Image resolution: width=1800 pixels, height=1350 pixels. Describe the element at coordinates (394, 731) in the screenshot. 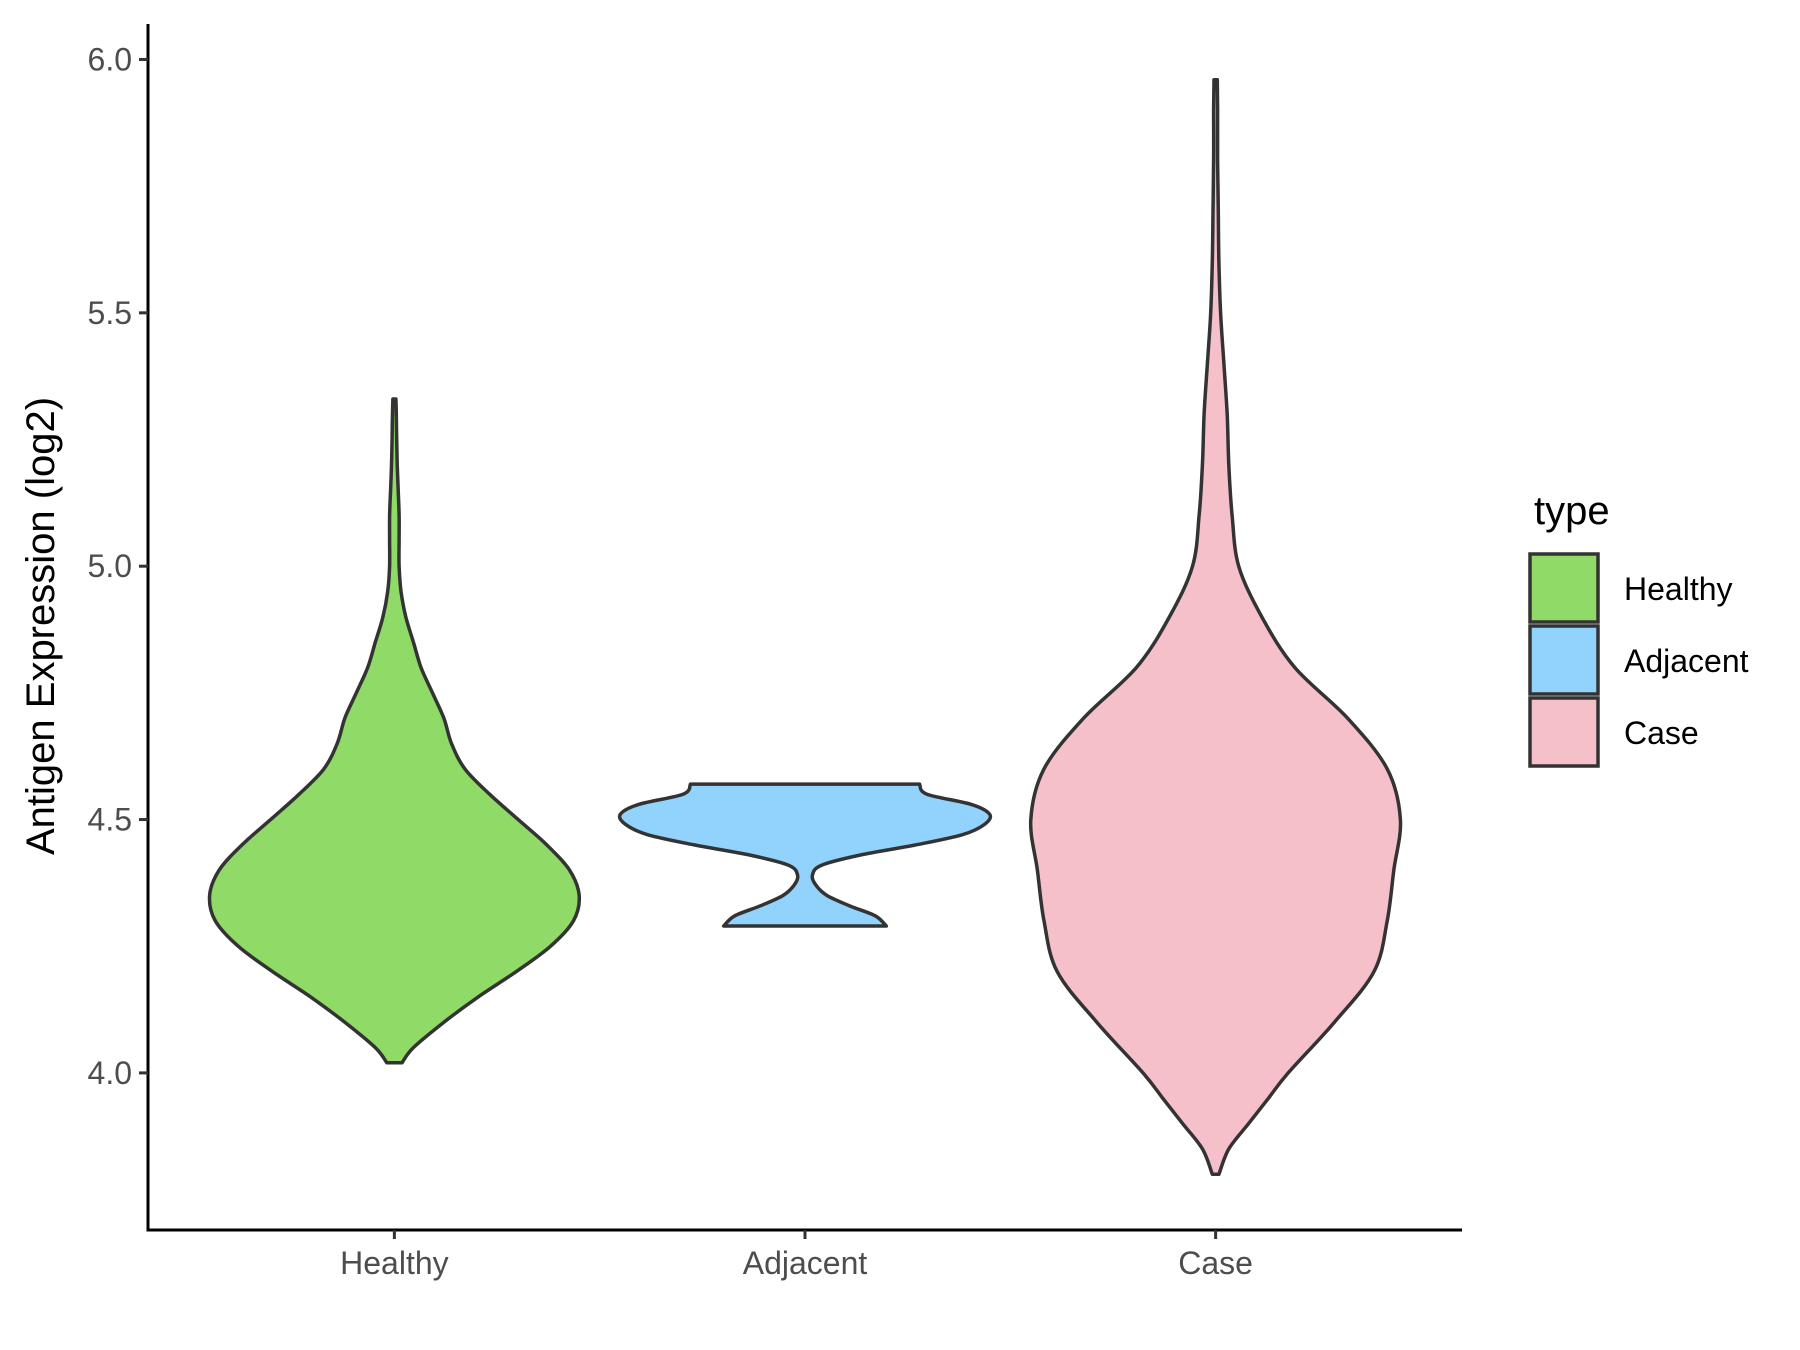

I see `violin-healthy` at that location.